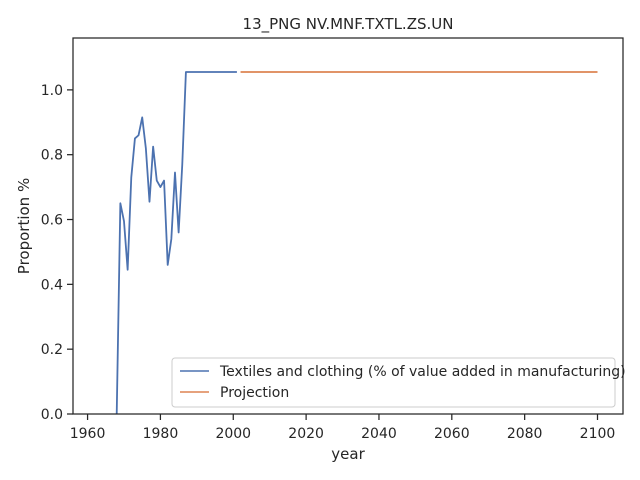  What do you see at coordinates (52, 350) in the screenshot?
I see `y-tick-label: 0.2` at bounding box center [52, 350].